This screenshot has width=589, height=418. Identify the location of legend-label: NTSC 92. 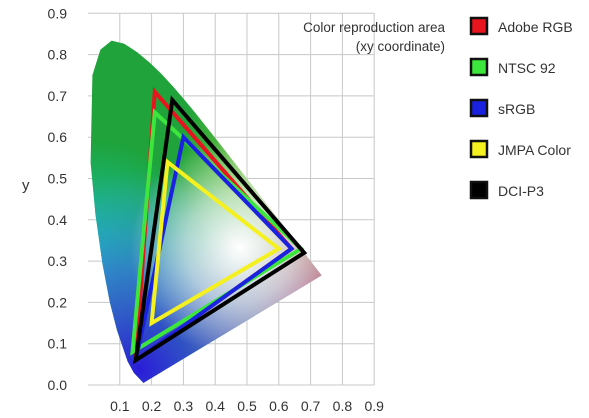
(527, 68).